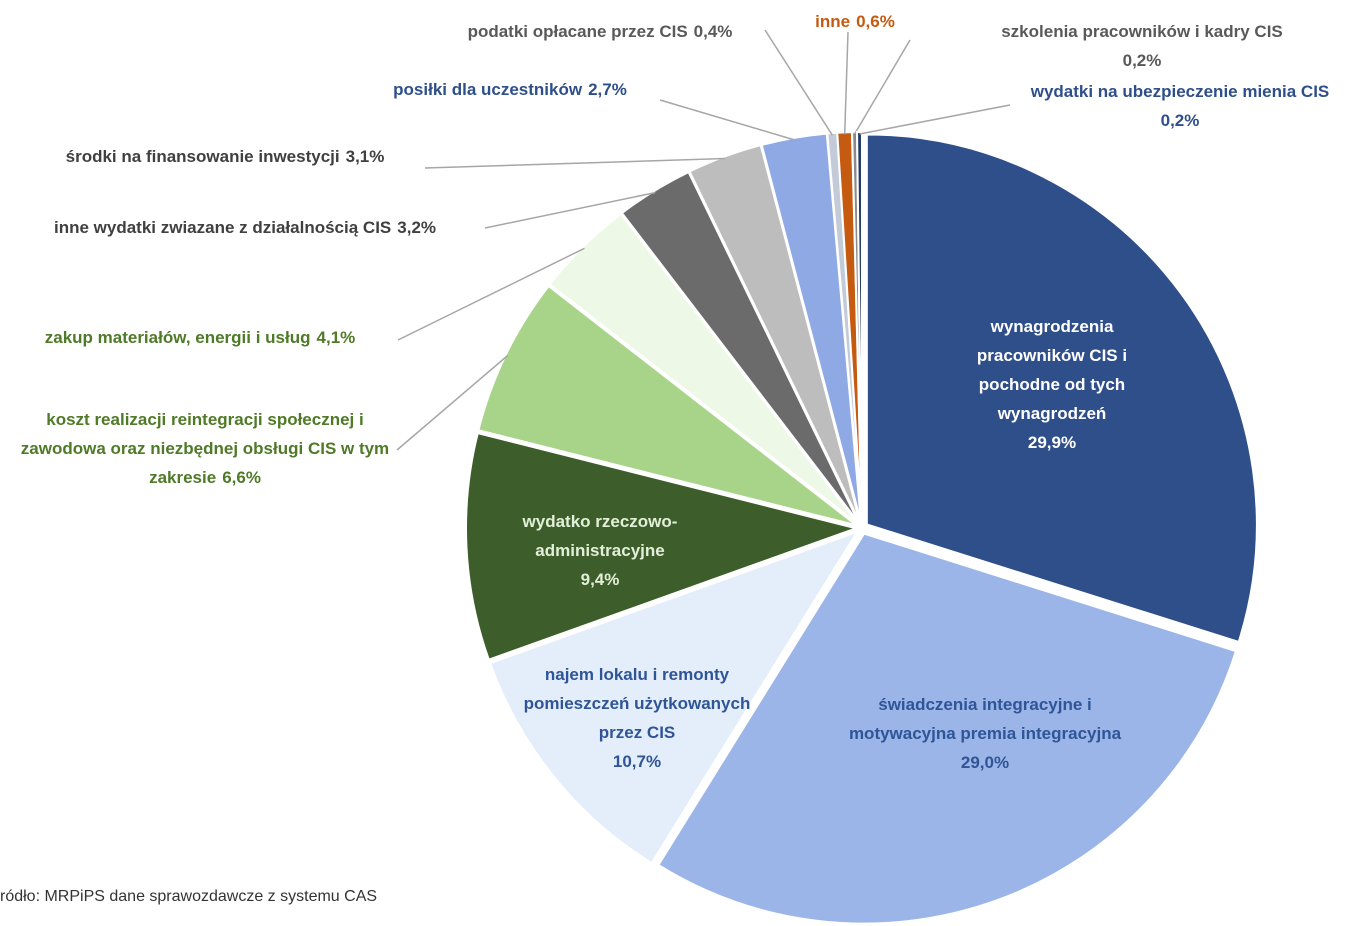  Describe the element at coordinates (202, 156) in the screenshot. I see `category-label: środki na finansowanie inwestycji` at that location.